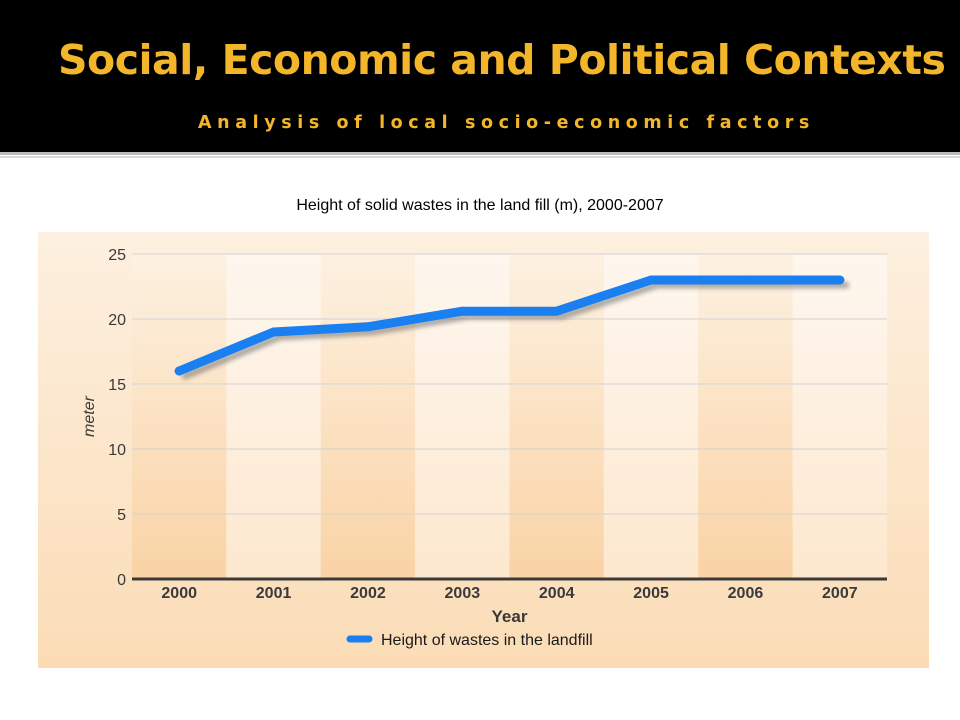  I want to click on x-tick-label: 2007, so click(840, 593).